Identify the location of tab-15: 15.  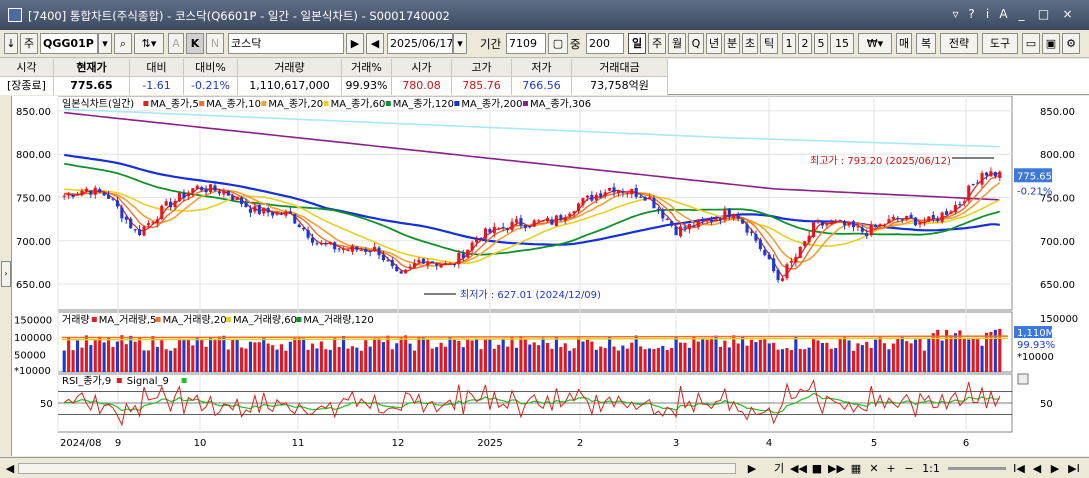
(842, 43).